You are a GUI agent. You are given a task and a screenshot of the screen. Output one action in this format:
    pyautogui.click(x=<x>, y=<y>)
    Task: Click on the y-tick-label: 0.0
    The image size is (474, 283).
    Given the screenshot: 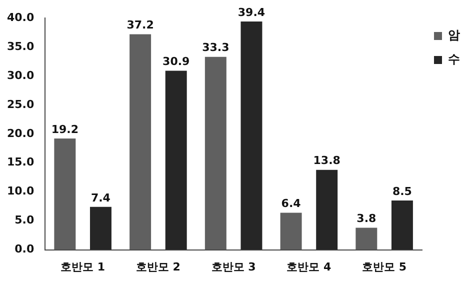 What is the action you would take?
    pyautogui.click(x=24, y=249)
    